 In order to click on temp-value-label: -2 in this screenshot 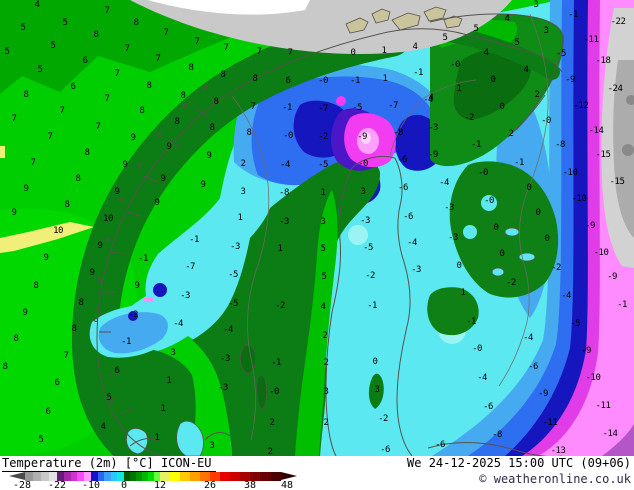, I will do `click(383, 418)`.